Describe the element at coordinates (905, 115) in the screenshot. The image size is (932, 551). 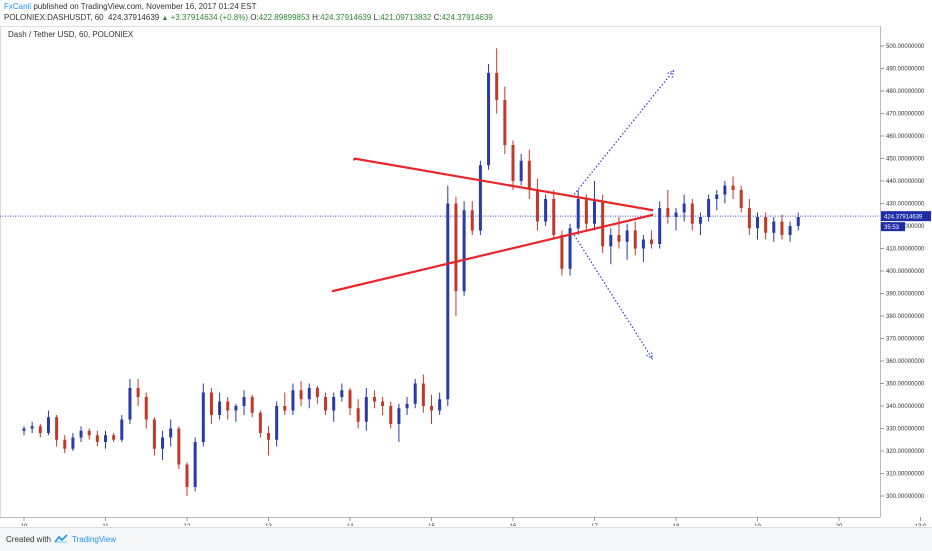
I see `y-tick-label: 470.00000000` at that location.